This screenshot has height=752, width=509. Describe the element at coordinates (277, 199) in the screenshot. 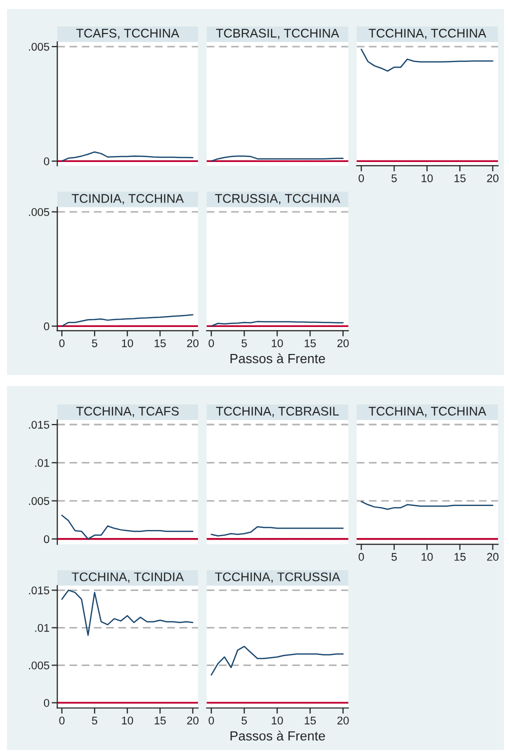

I see `chart-title: TCRUSSIA, TCCHINA` at that location.